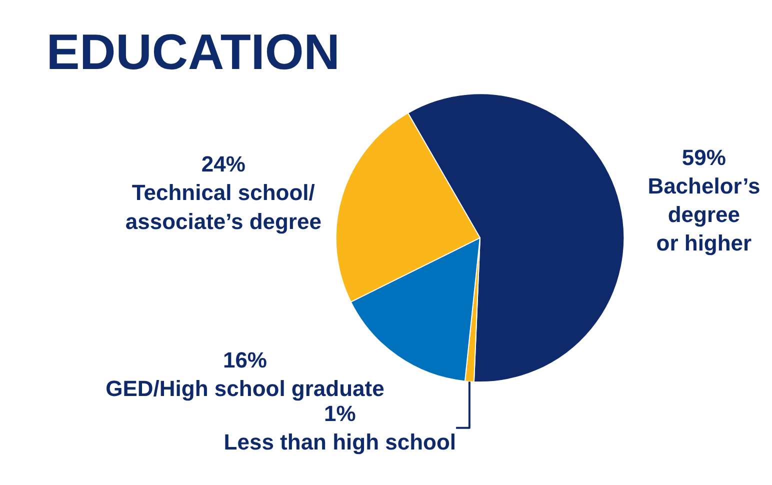  What do you see at coordinates (704, 157) in the screenshot?
I see `data-label: 59%` at bounding box center [704, 157].